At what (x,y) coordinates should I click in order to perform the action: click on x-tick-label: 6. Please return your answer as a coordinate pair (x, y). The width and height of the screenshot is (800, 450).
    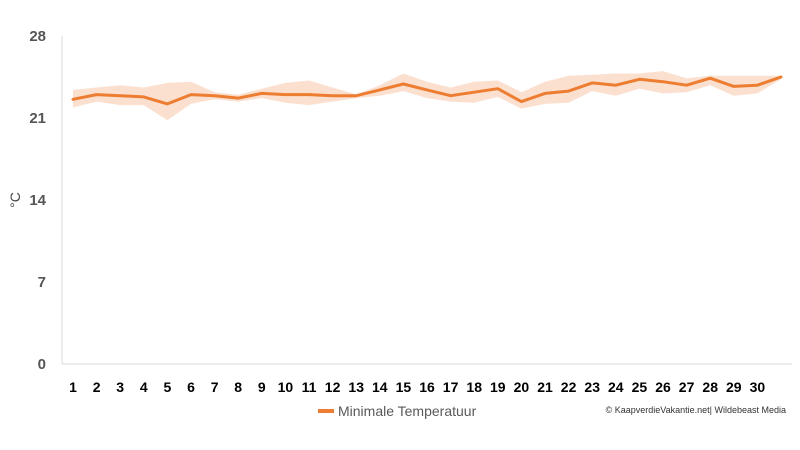
    Looking at the image, I should click on (191, 387).